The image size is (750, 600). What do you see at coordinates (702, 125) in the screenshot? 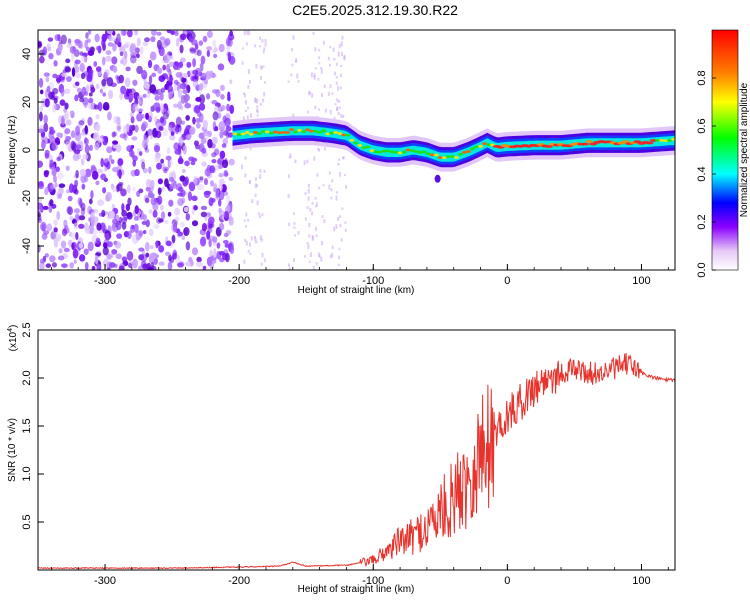
I see `colorbar-tick-label: 0.6` at bounding box center [702, 125].